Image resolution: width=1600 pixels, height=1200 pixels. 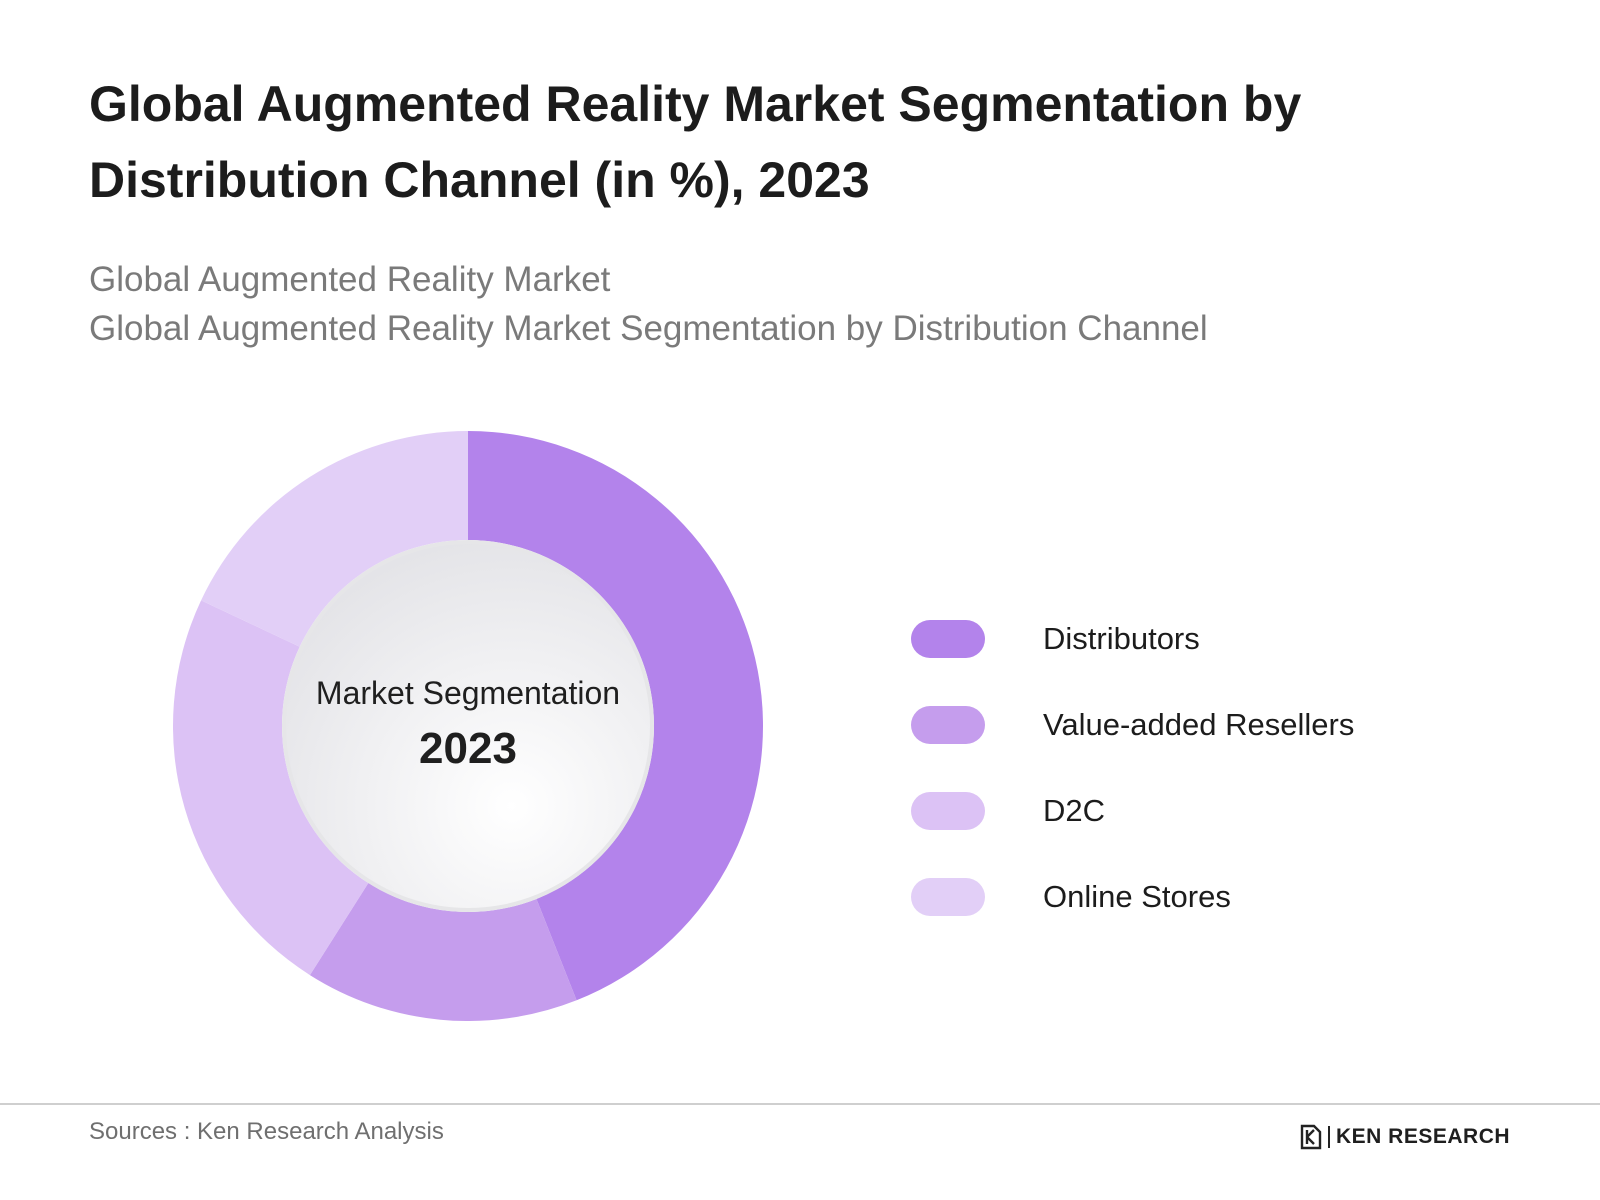 I want to click on legend-label-value-added-resellers: Value-added Resellers, so click(x=1199, y=724).